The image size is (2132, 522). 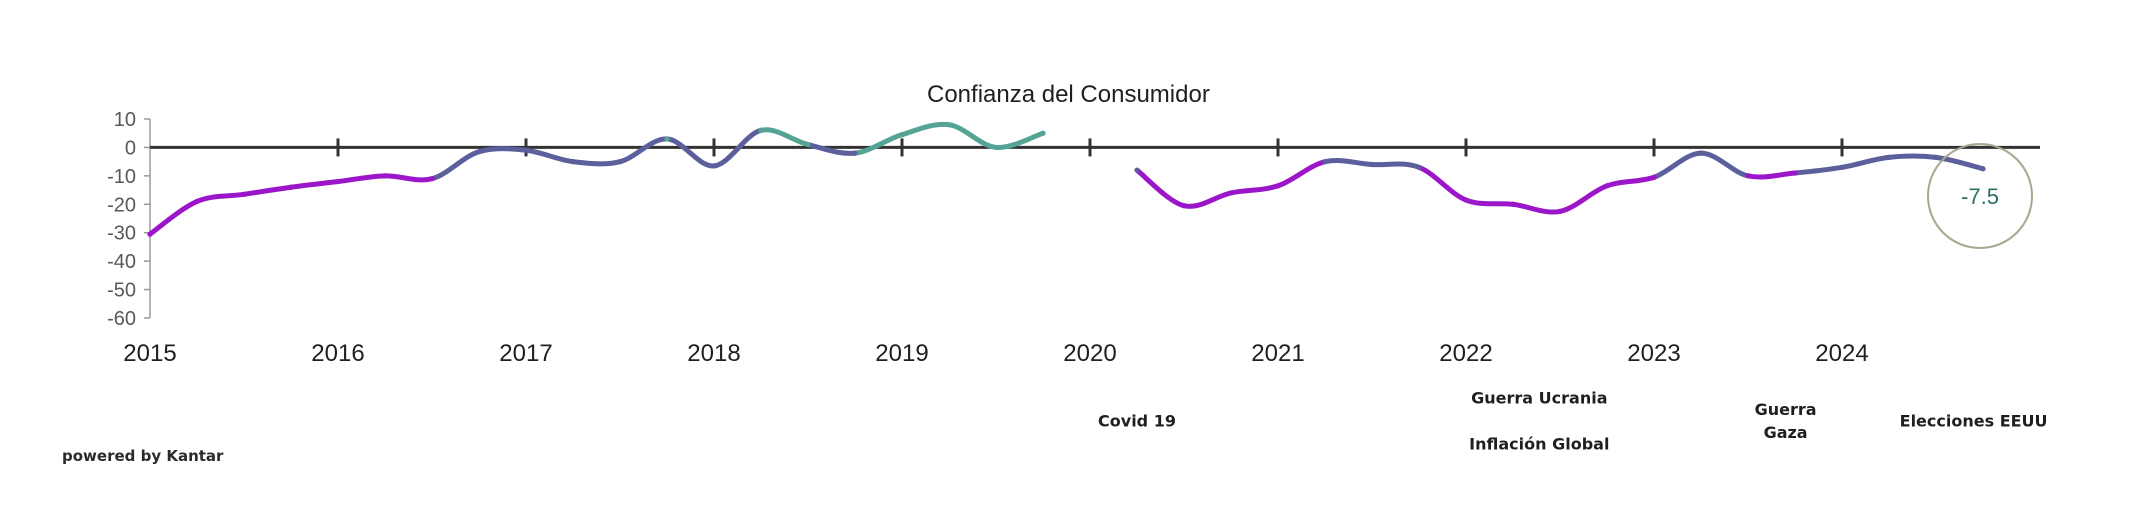 I want to click on y-tick-label: -20, so click(x=121, y=205).